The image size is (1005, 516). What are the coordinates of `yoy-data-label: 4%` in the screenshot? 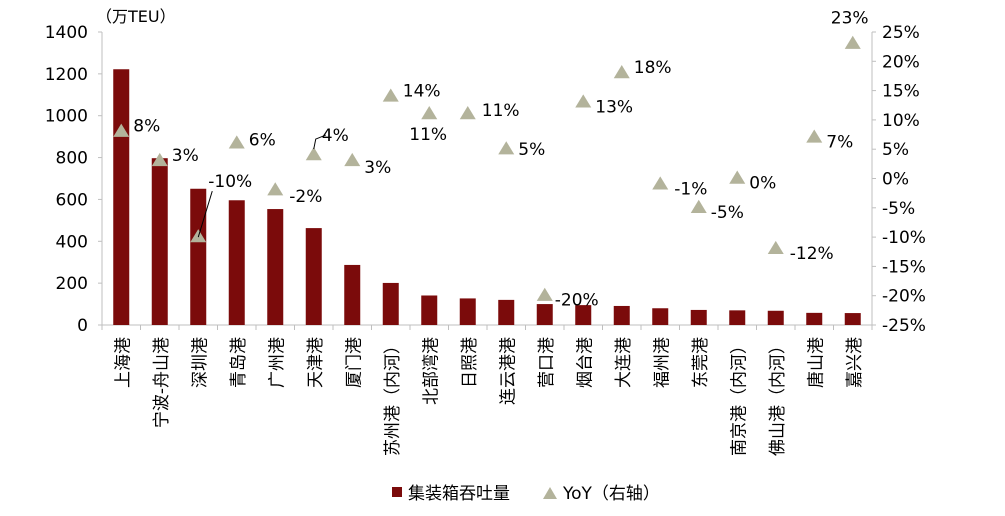 It's located at (335, 136).